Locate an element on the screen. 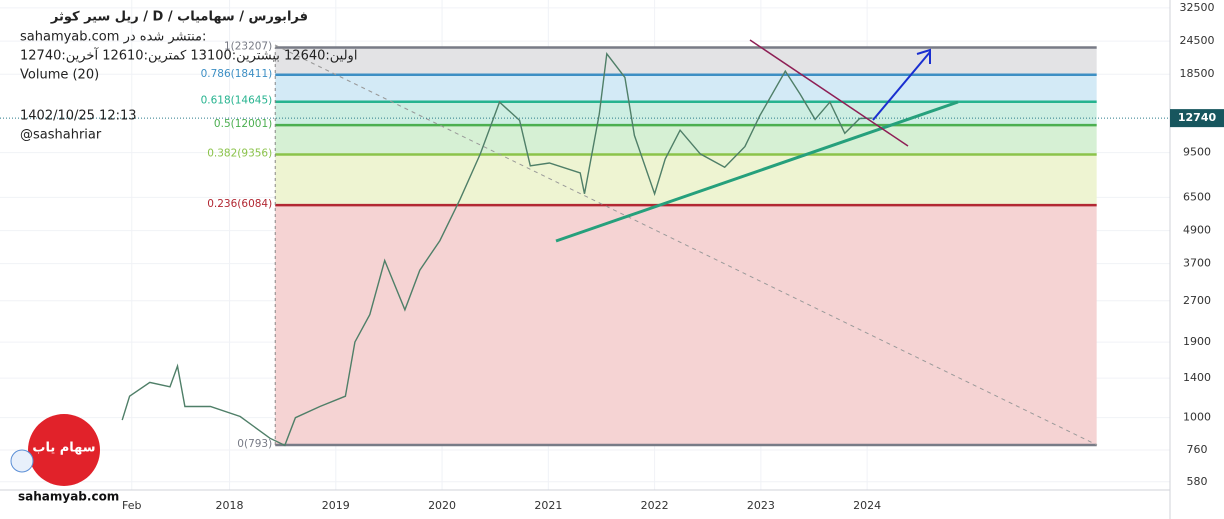 The image size is (1224, 519). logo-text: سهام یاب is located at coordinates (63, 448).